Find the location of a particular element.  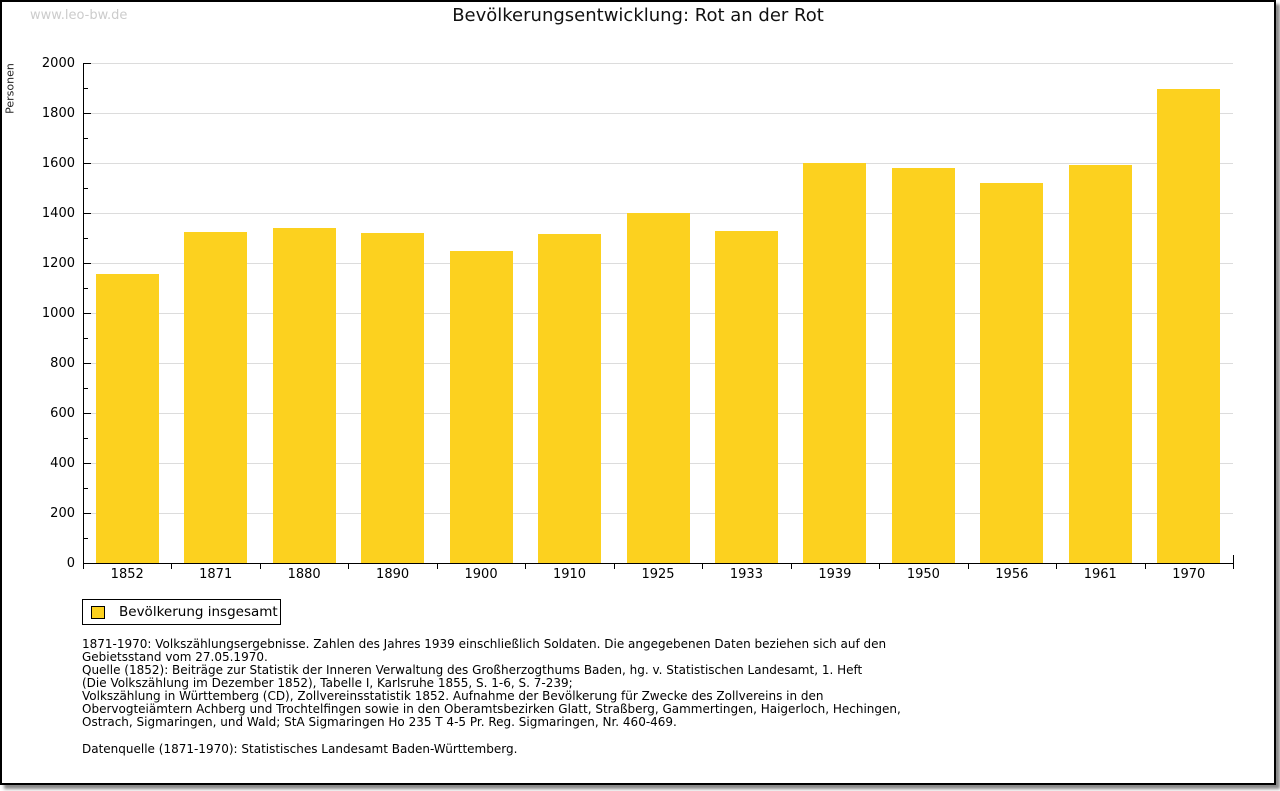

y-tick-2000 is located at coordinates (87, 63).